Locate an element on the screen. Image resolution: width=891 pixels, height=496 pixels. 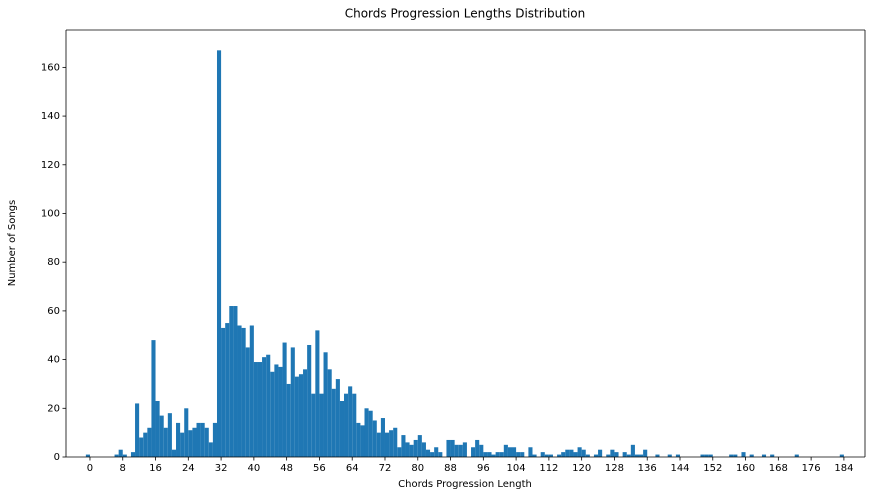
y-tick-label: 120 is located at coordinates (50, 165).